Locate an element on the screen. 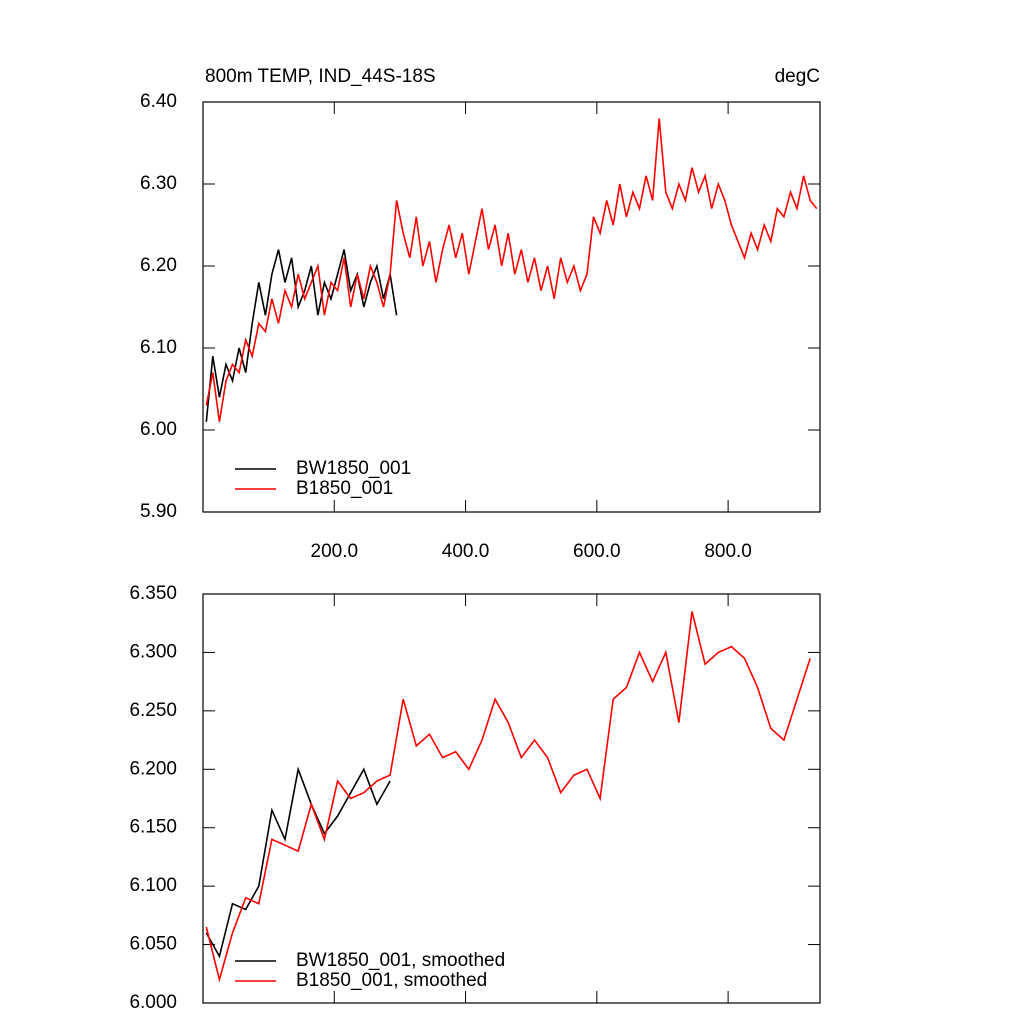 Image resolution: width=1024 pixels, height=1024 pixels. units-label: degC is located at coordinates (797, 76).